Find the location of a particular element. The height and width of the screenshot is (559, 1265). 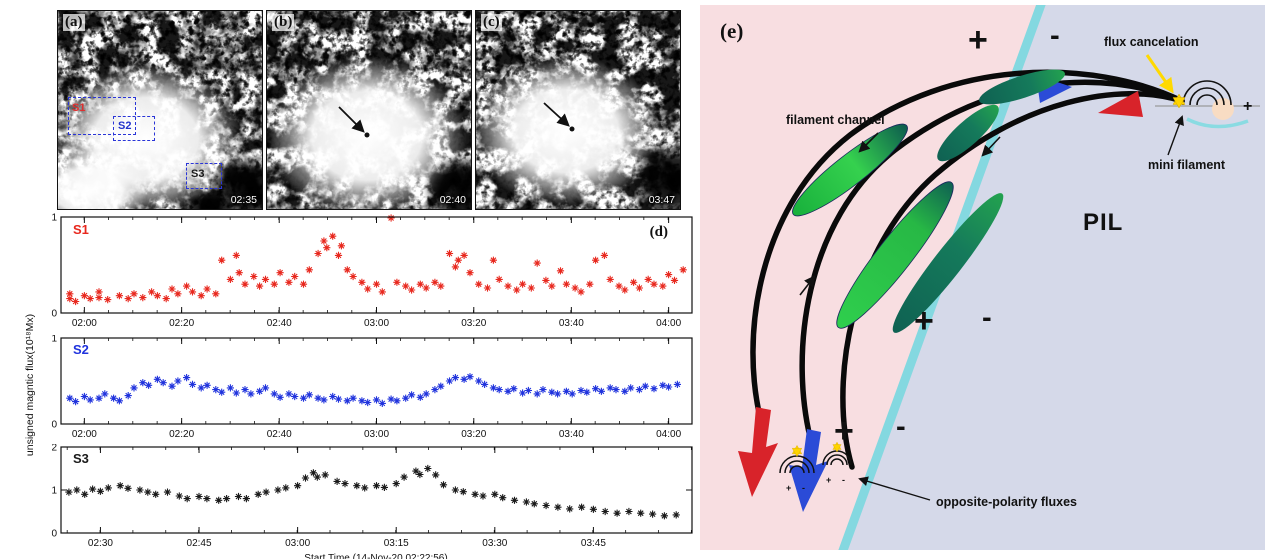

magnetogram-image-b is located at coordinates (369, 110).